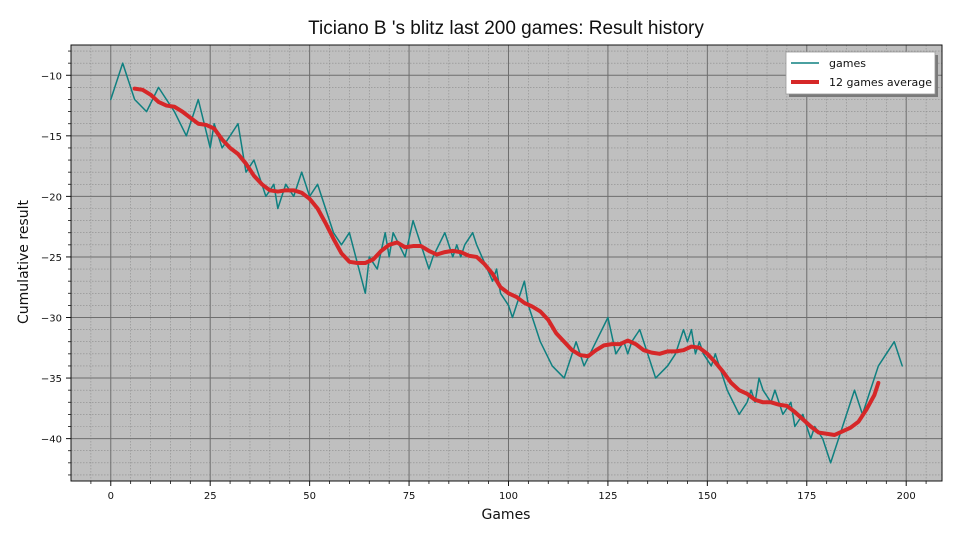 This screenshot has width=960, height=540. I want to click on x-tick-label: 75, so click(409, 496).